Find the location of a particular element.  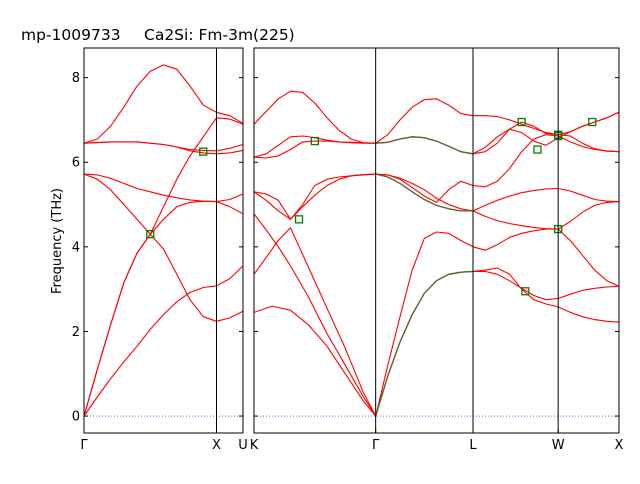

y-tick-label: 4 is located at coordinates (76, 247).